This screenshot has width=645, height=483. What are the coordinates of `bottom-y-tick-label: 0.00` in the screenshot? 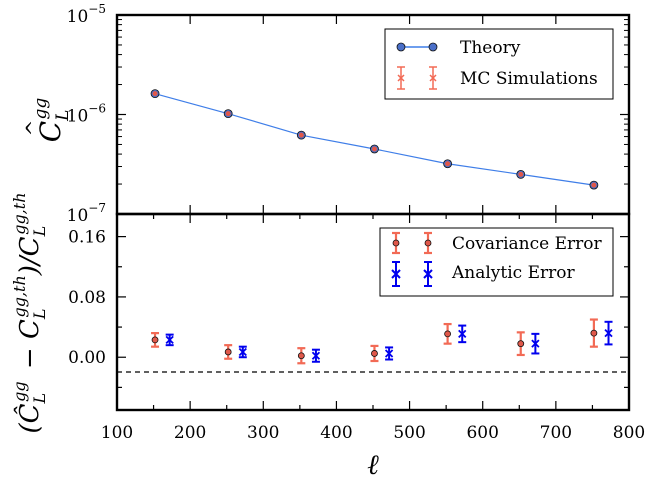 It's located at (87, 358).